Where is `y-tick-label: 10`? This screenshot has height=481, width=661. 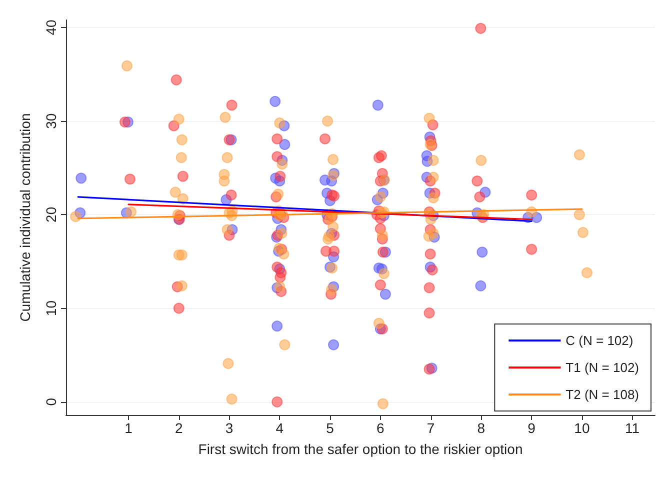
y-tick-label: 10 is located at coordinates (51, 308).